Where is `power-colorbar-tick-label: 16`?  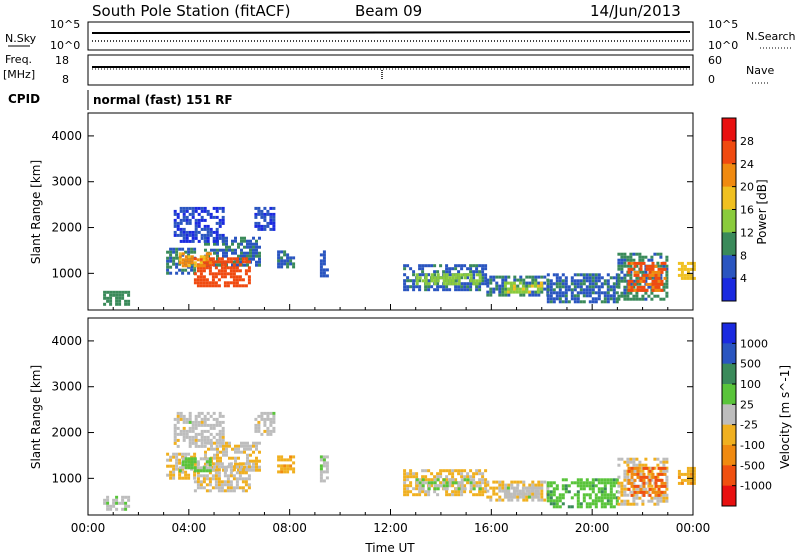 power-colorbar-tick-label: 16 is located at coordinates (747, 210).